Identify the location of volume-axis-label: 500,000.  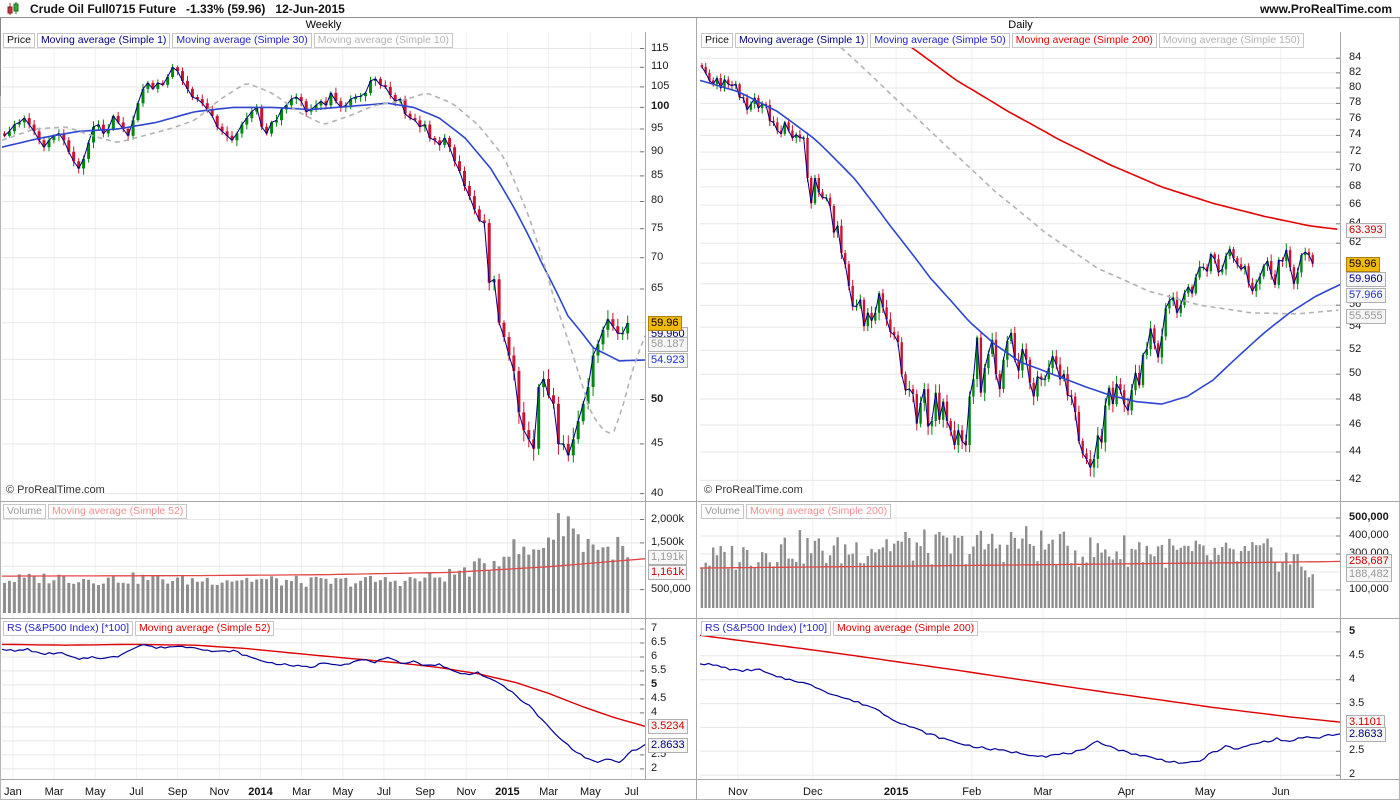
(671, 588).